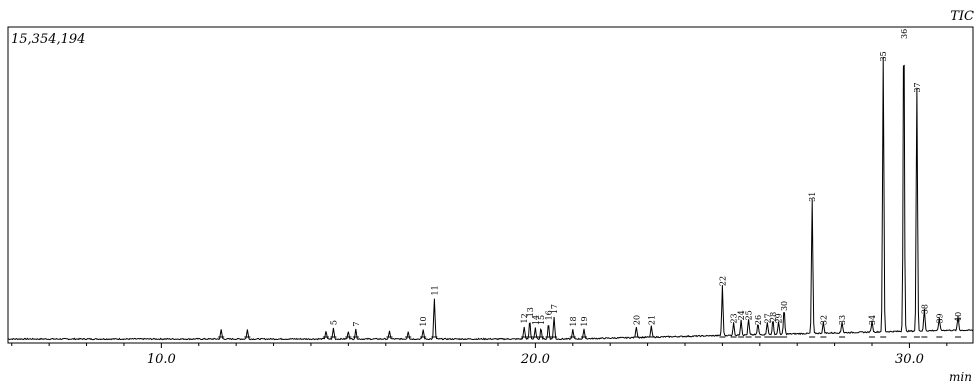 This screenshot has height=383, width=976. Describe the element at coordinates (812, 197) in the screenshot. I see `peak-label: 31` at that location.